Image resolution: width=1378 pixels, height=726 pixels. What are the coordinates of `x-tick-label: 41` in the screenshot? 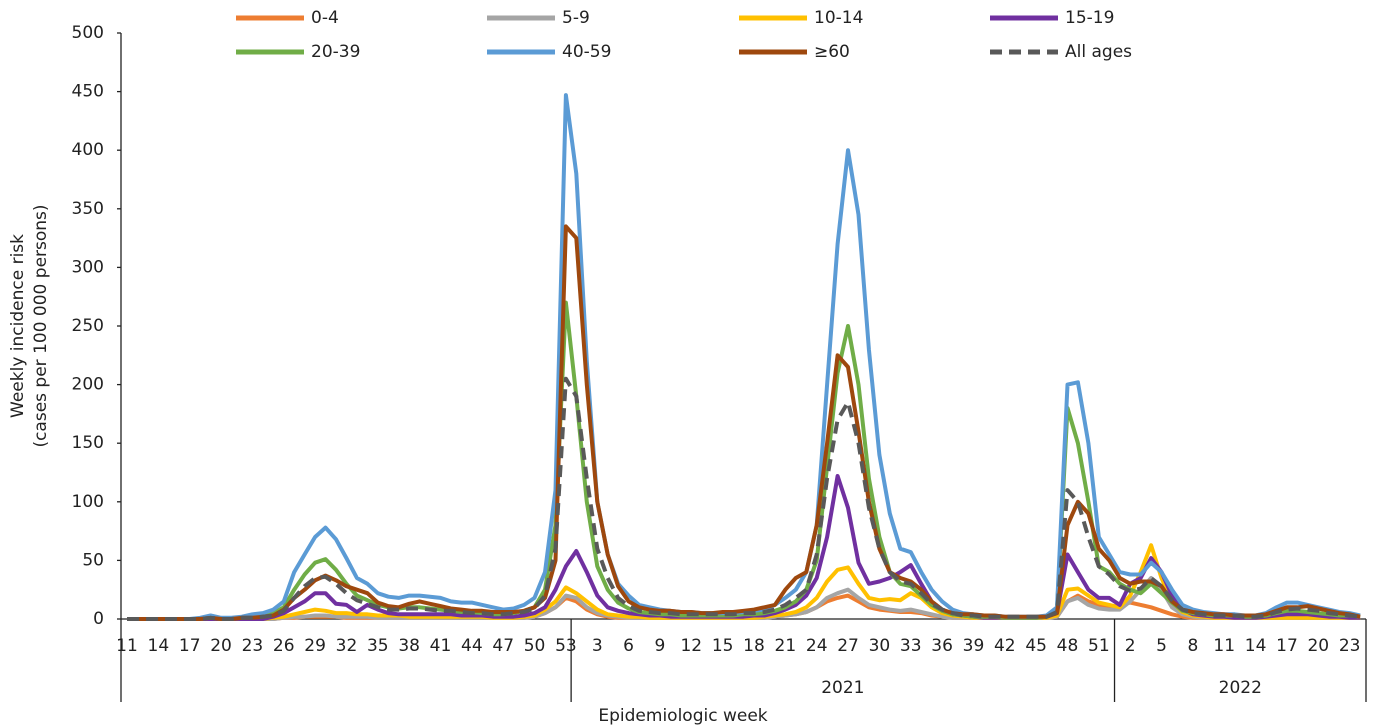 It's located at (441, 646).